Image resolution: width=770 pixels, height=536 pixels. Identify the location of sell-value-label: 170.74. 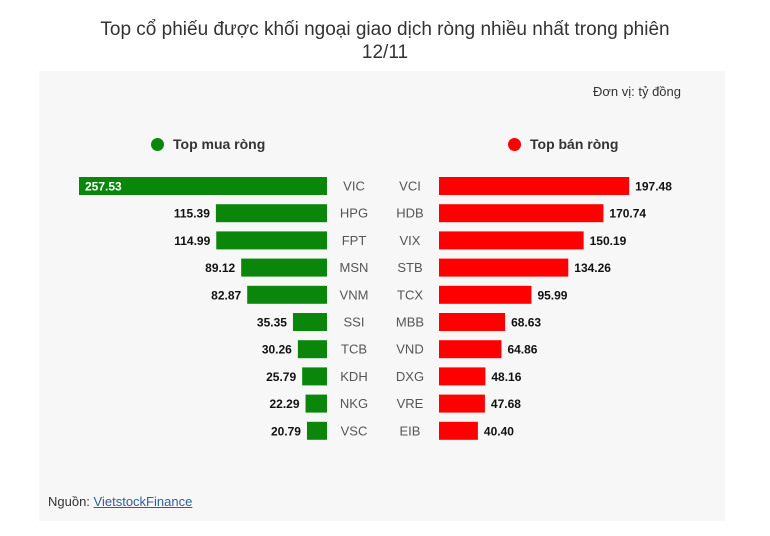
(627, 214).